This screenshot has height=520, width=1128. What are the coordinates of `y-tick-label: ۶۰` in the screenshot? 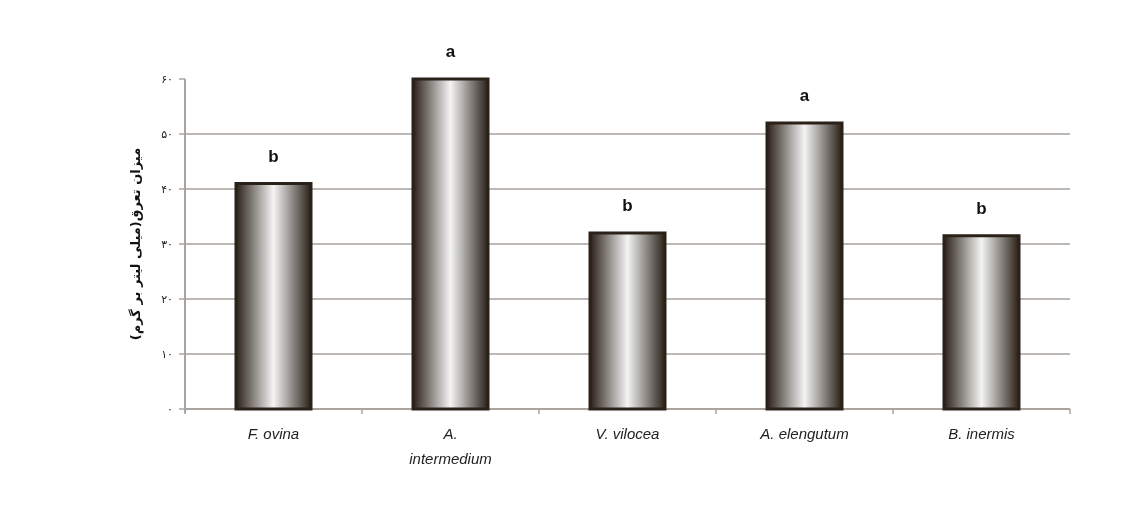 It's located at (167, 79).